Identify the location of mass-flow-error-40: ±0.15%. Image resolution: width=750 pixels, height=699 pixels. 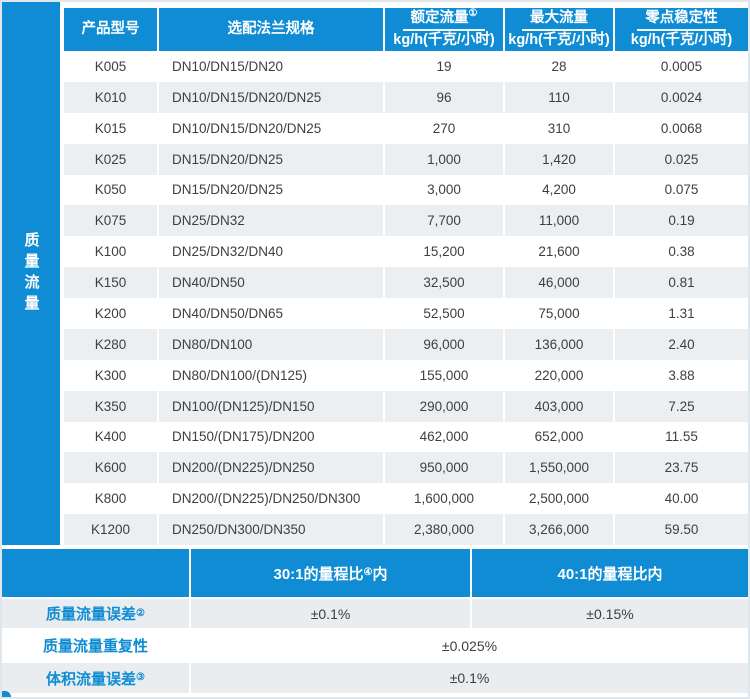
(610, 613).